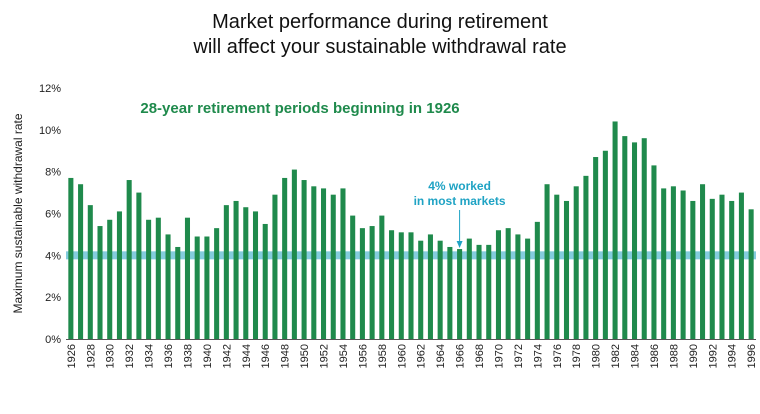  Describe the element at coordinates (169, 356) in the screenshot. I see `x-tick-label: 1936` at that location.